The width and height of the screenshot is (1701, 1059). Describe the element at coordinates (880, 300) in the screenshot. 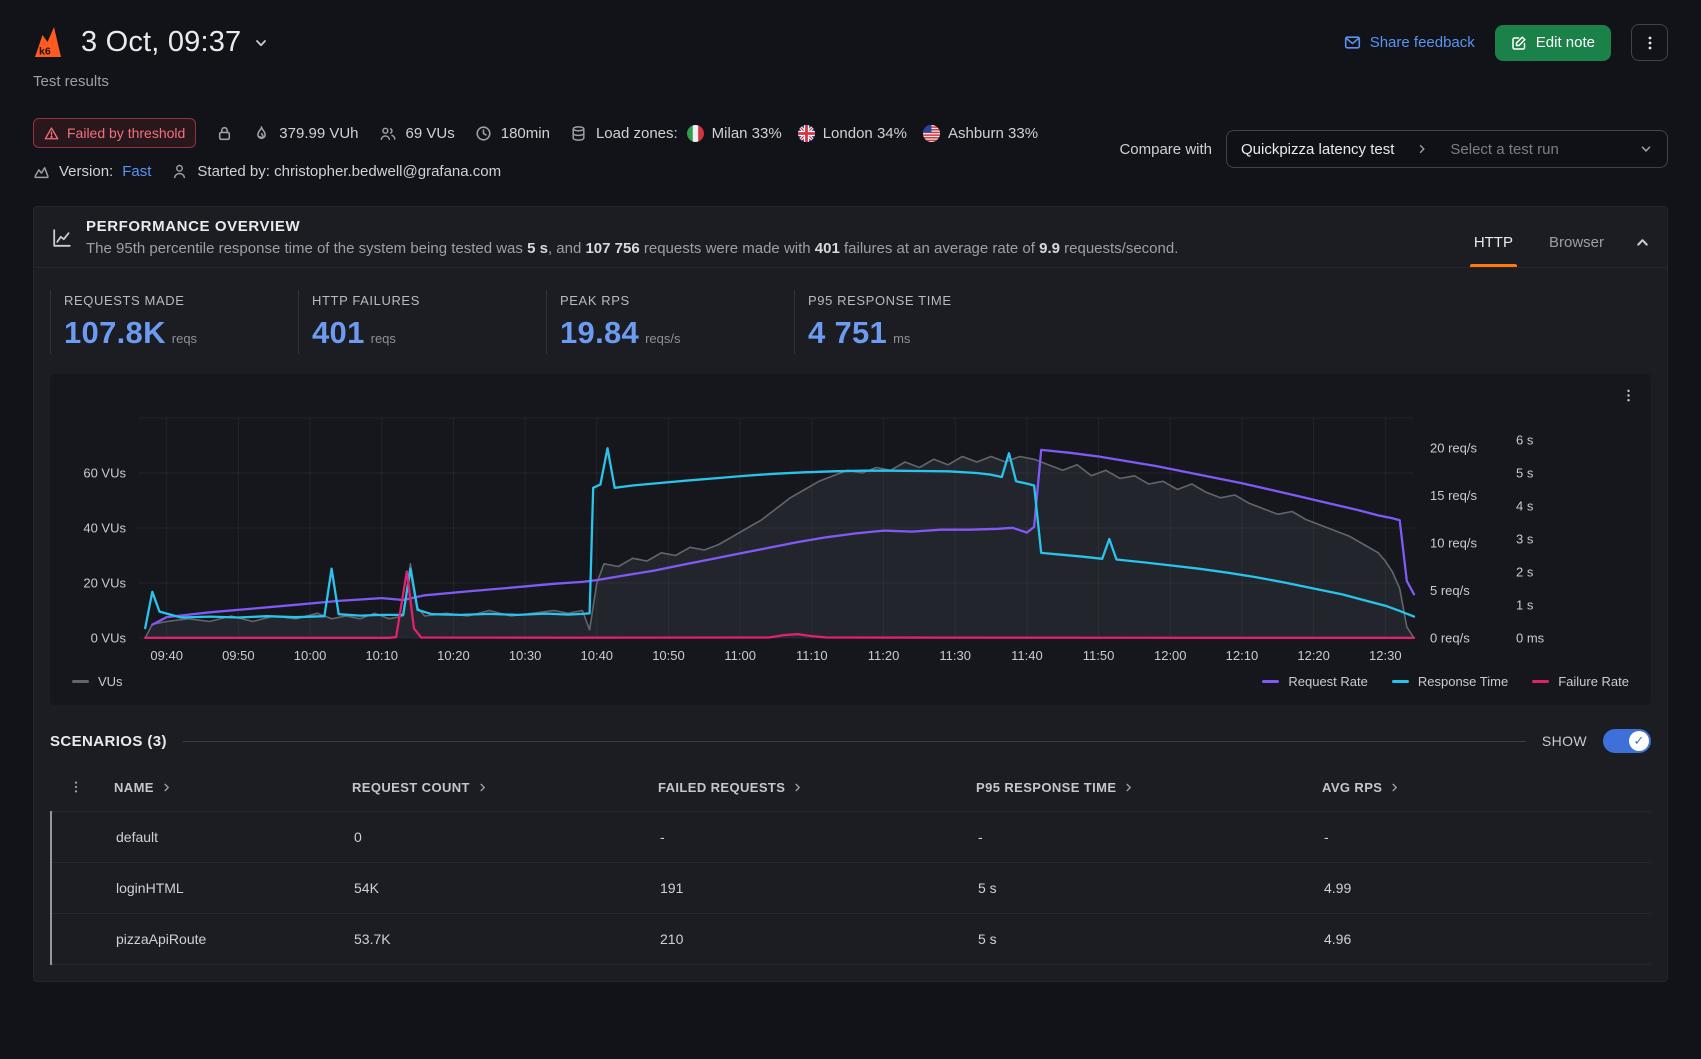

I see `stat-label: P95 RESPONSE TIME` at that location.